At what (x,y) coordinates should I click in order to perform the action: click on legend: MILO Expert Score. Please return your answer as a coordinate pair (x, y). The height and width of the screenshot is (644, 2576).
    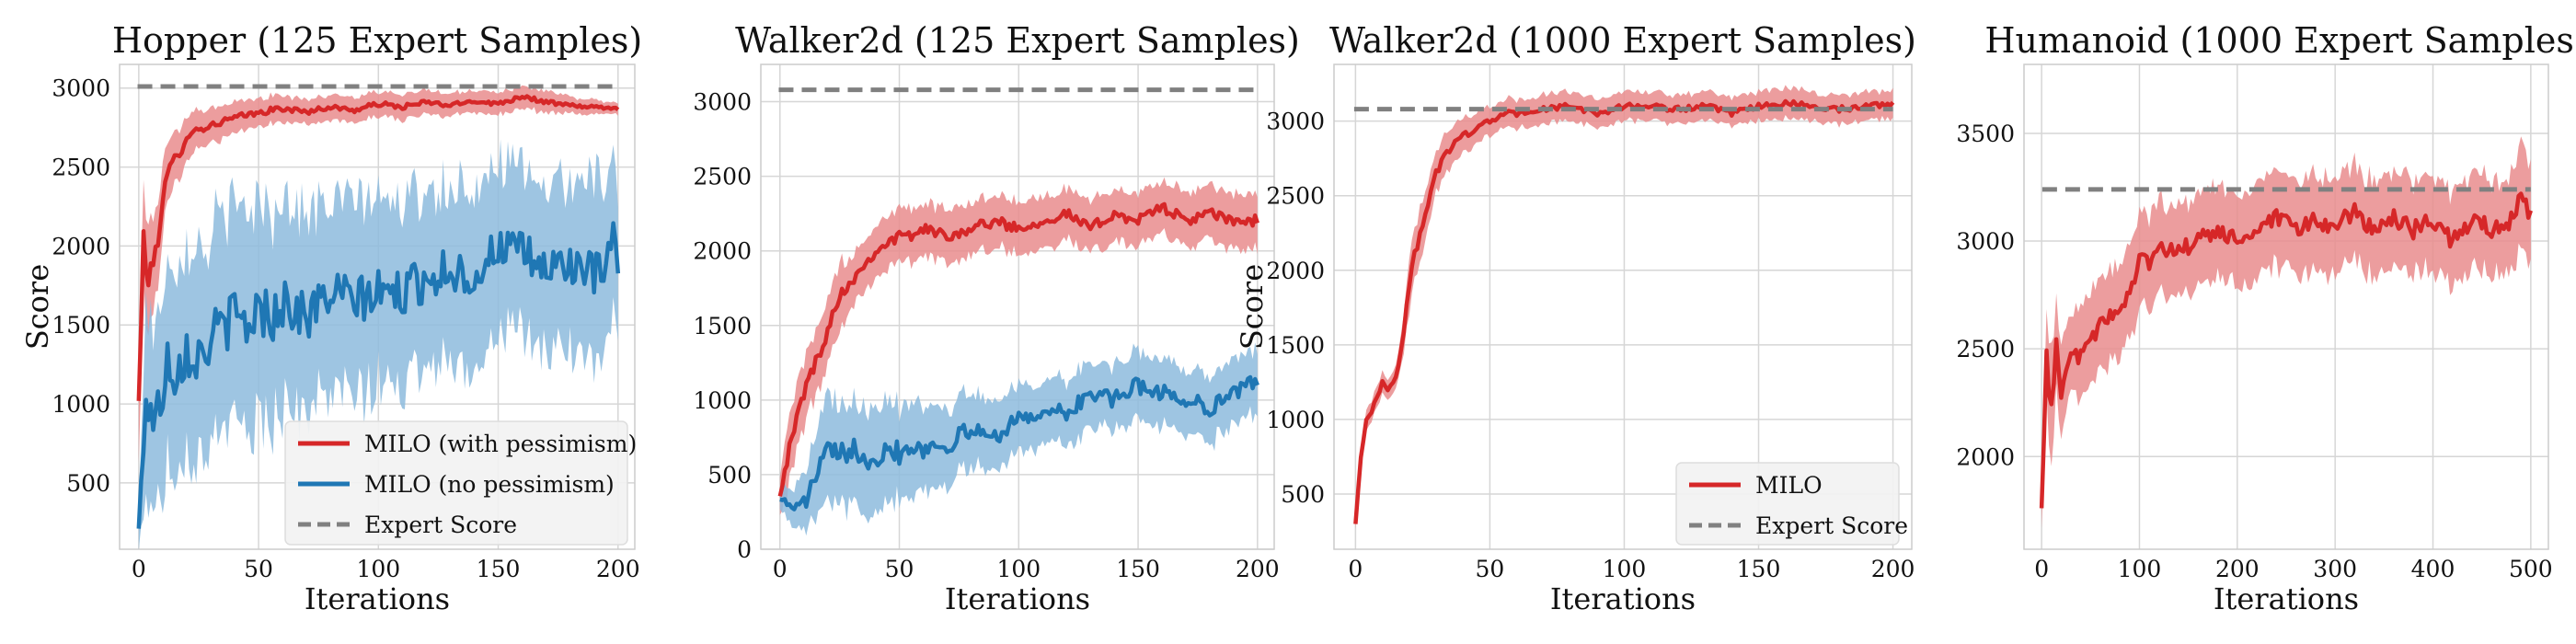
    Looking at the image, I should click on (1791, 504).